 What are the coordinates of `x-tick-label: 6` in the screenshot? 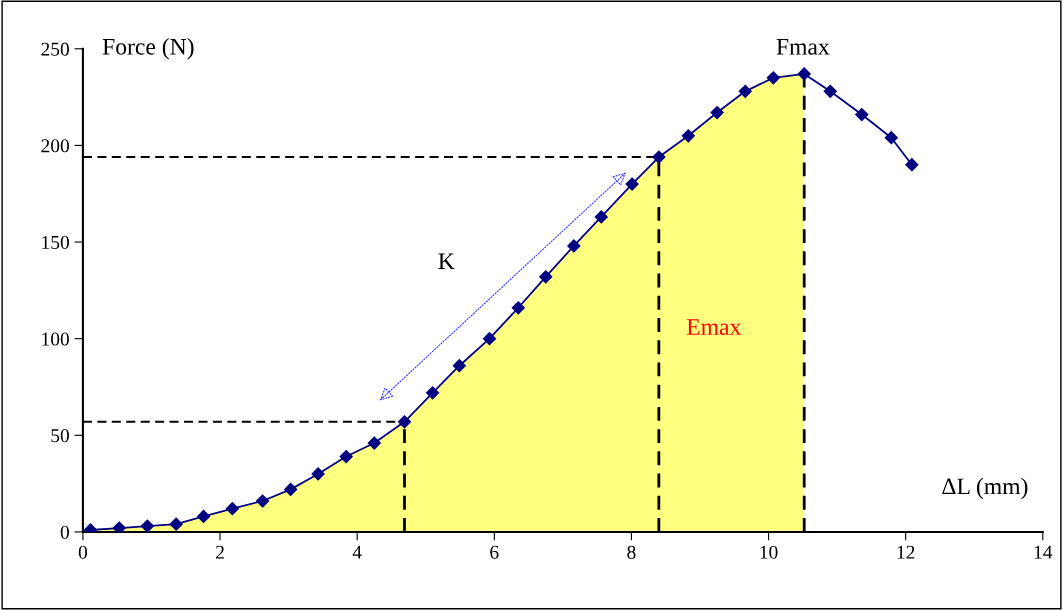 It's located at (494, 552).